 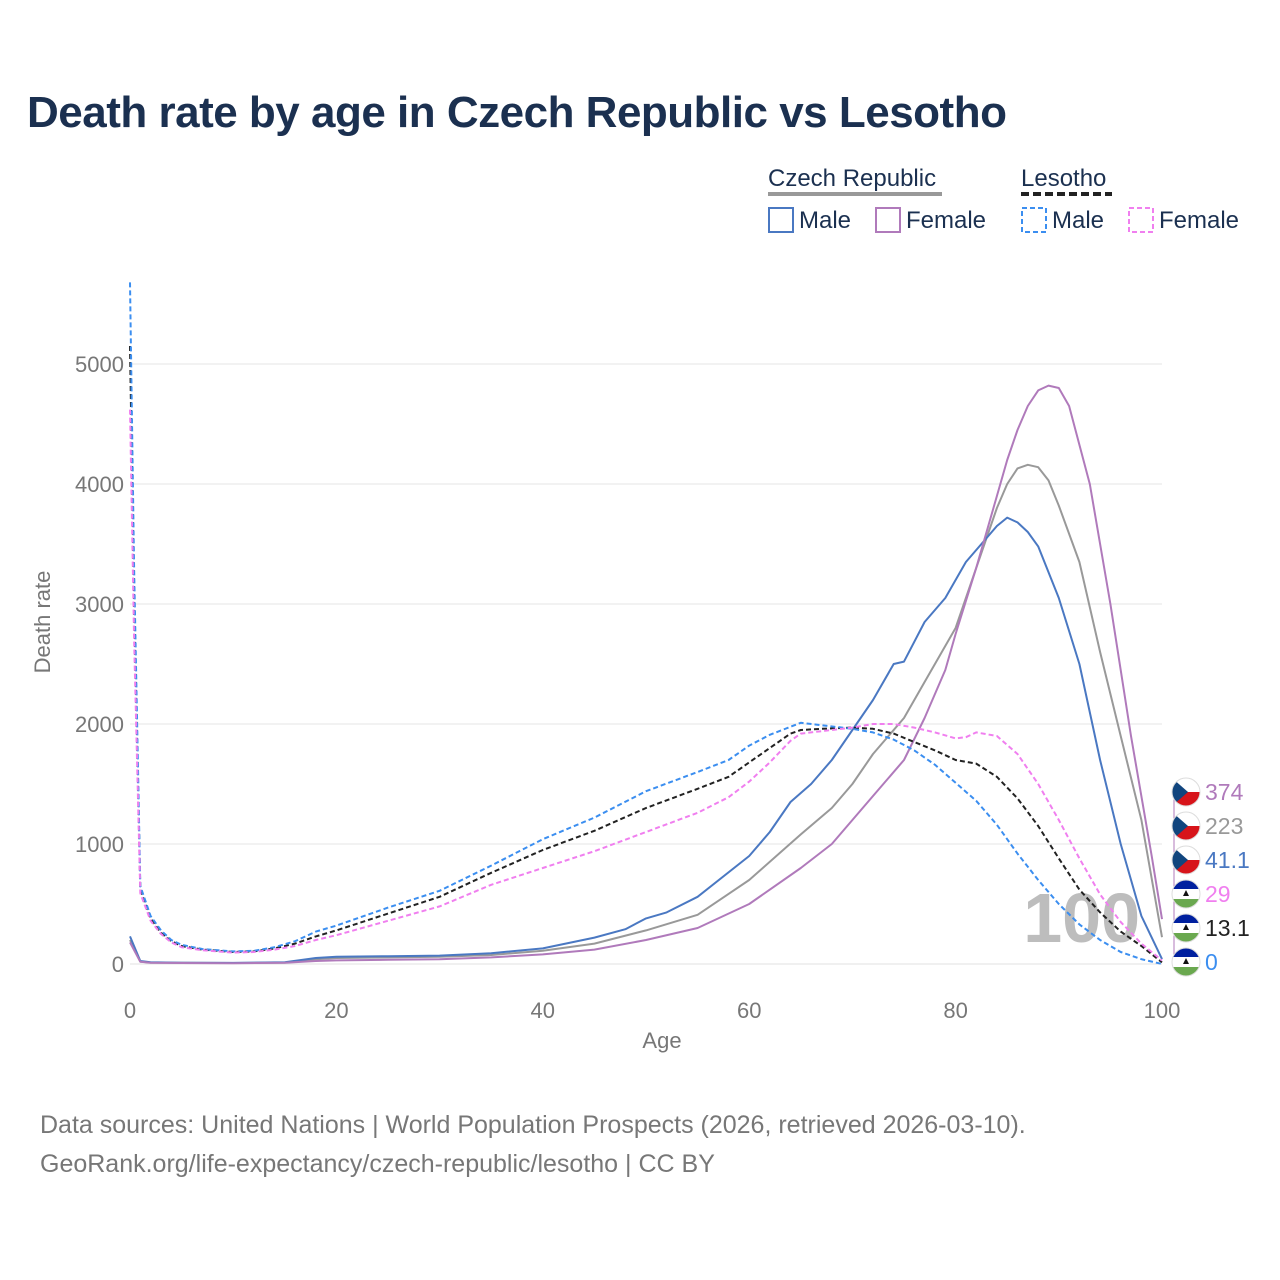 I want to click on age-watermark: 100, so click(x=1081, y=918).